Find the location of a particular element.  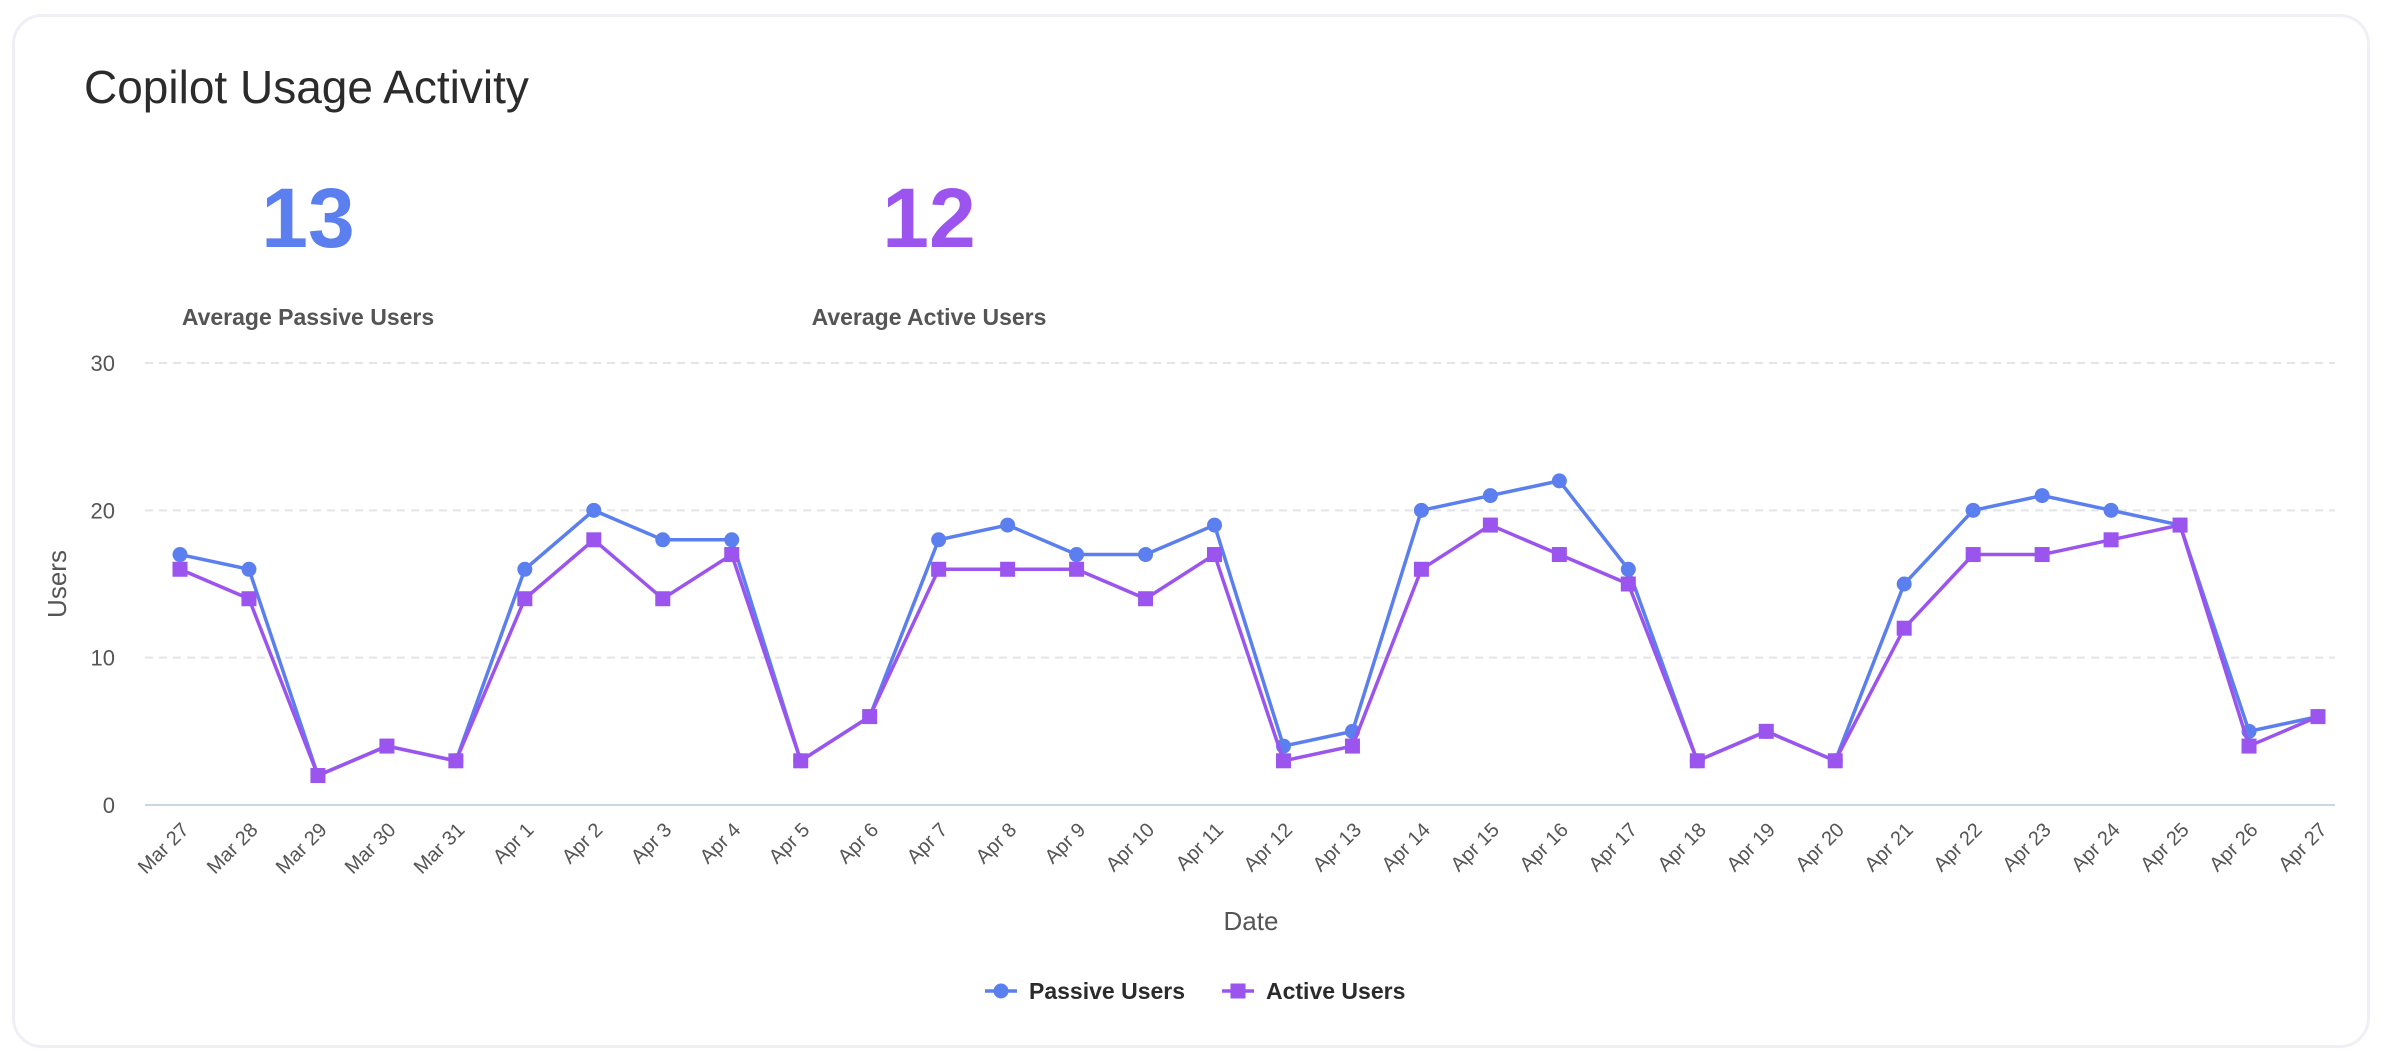

x-tick-label: Apr 24 is located at coordinates (2095, 847).